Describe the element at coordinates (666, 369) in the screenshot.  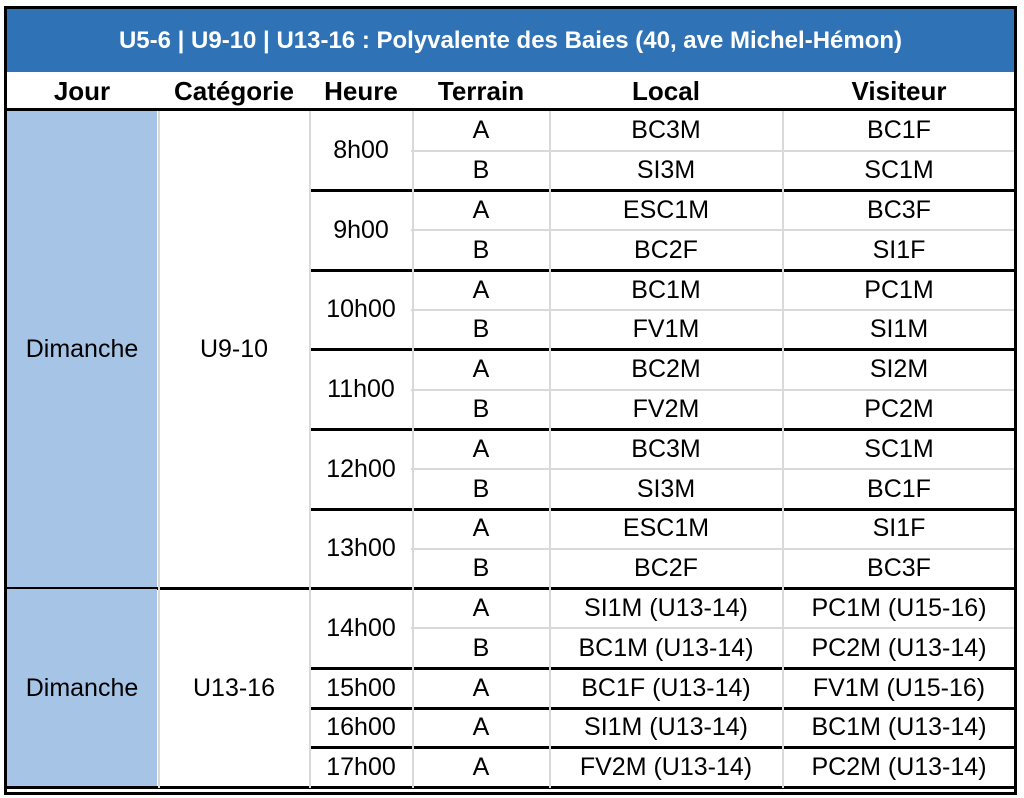
I see `local-team-cell: BC2M` at that location.